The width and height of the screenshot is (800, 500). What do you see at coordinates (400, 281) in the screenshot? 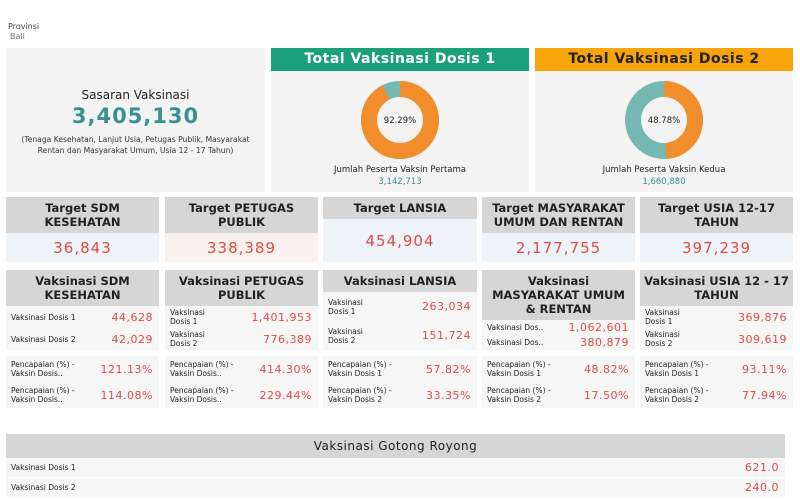
I see `vaksinasi-lansia-header: Vaksinasi LANSIA` at bounding box center [400, 281].